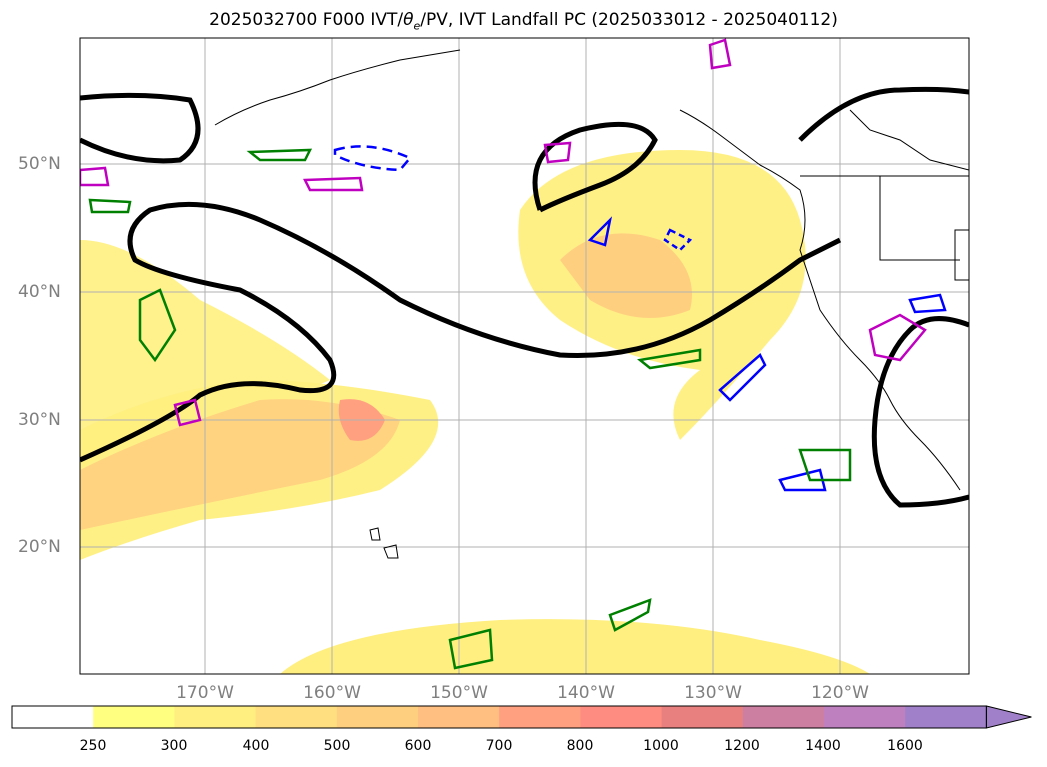  I want to click on lon-label-170w: 170°W, so click(205, 693).